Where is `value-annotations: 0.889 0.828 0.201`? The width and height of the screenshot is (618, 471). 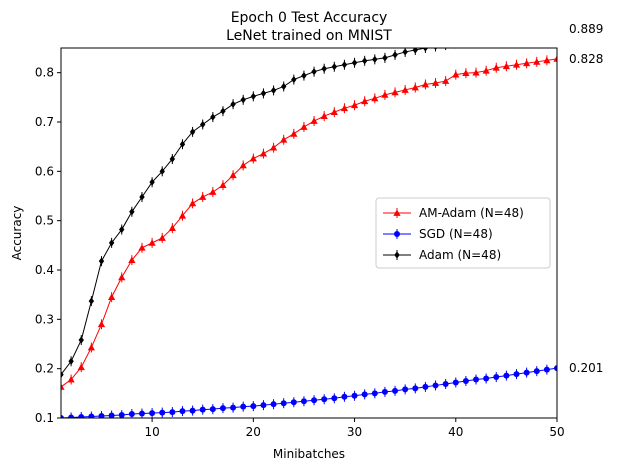
value-annotations: 0.889 0.828 0.201 is located at coordinates (586, 198).